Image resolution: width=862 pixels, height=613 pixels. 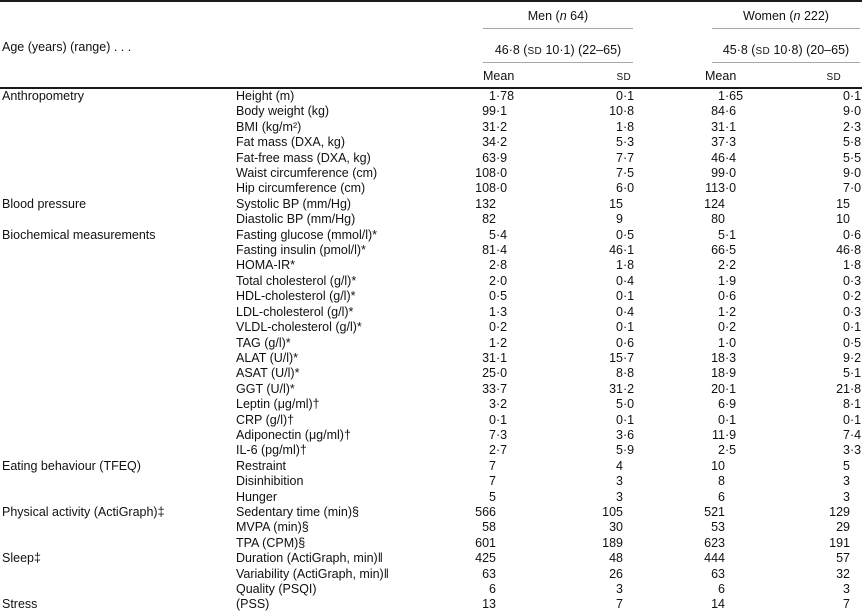 What do you see at coordinates (718, 604) in the screenshot?
I see `women-mean-value: 14` at bounding box center [718, 604].